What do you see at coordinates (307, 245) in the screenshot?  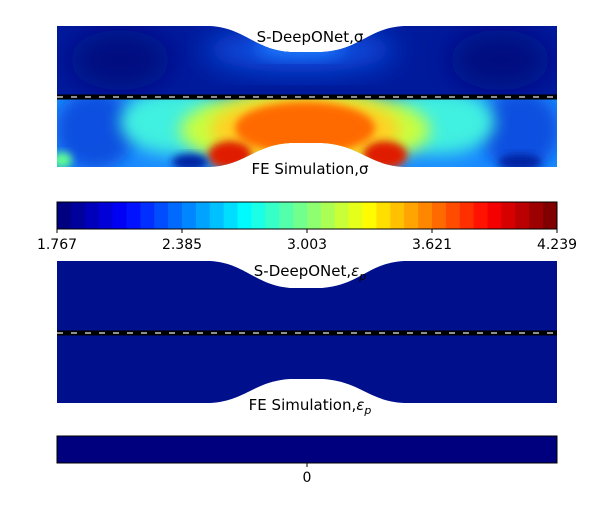 I see `stress-colorbar-tick-label: 3.003` at bounding box center [307, 245].